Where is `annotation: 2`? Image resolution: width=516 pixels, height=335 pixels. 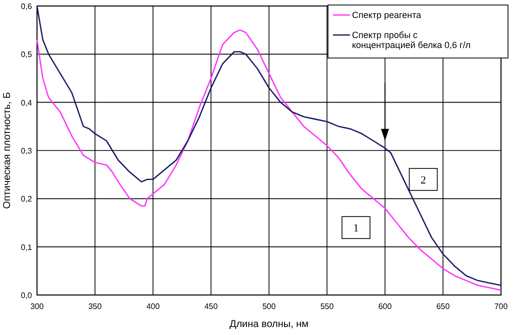
annotation: 2 is located at coordinates (423, 180).